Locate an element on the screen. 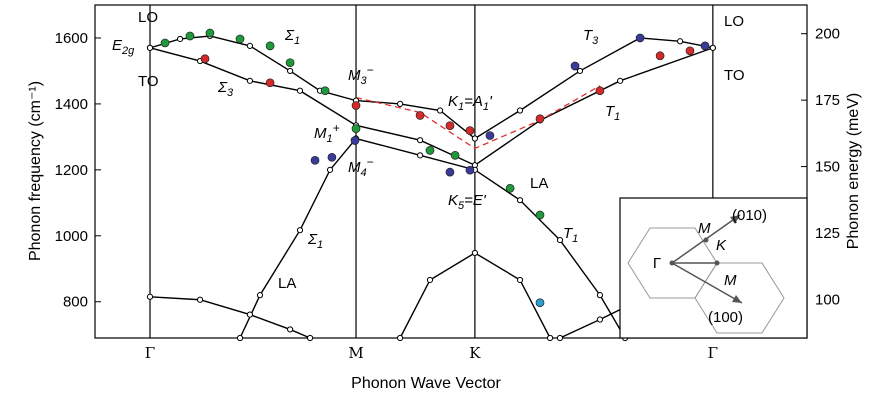 Image resolution: width=890 pixels, height=407 pixels. x-tick-label: M is located at coordinates (355, 353).